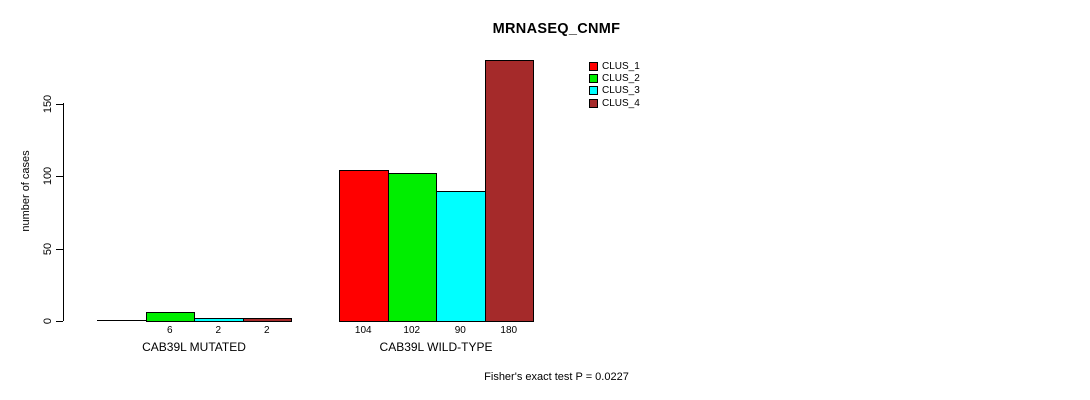 This screenshot has height=400, width=1090. I want to click on legend-item-clus_1: CLUS_1, so click(614, 66).